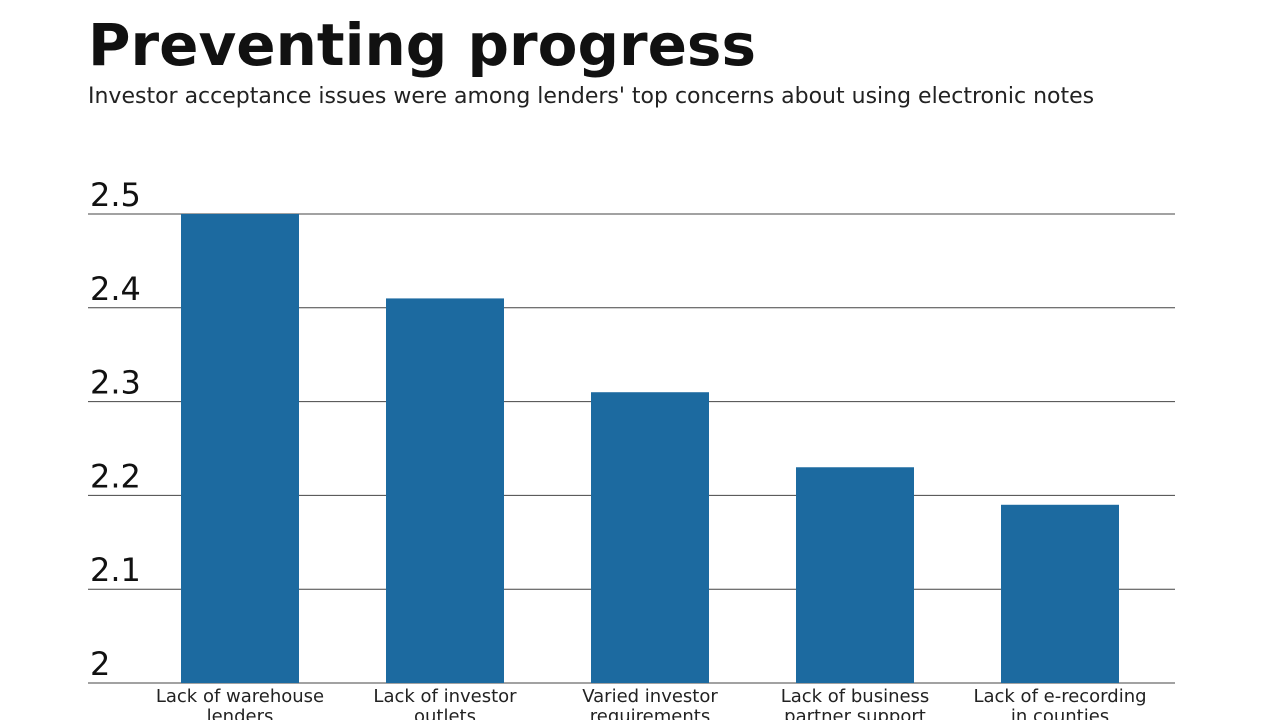  What do you see at coordinates (855, 703) in the screenshot?
I see `x-tick-label: Lack of business partner support` at bounding box center [855, 703].